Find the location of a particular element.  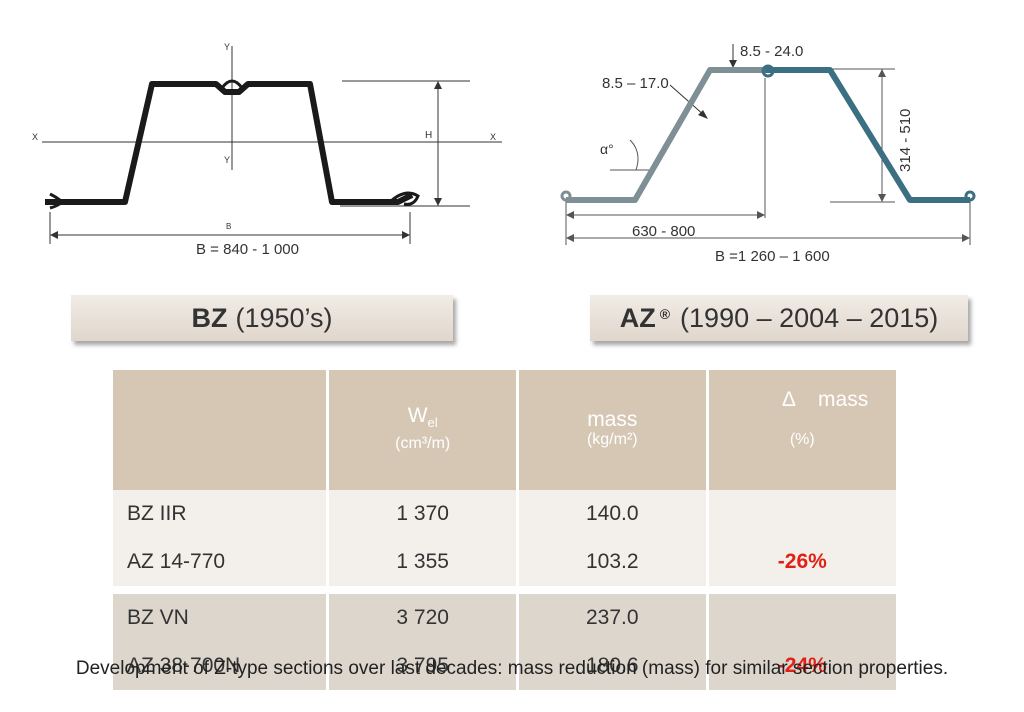

table-row: BZ IIR 1 370 140.0 is located at coordinates (504, 514).